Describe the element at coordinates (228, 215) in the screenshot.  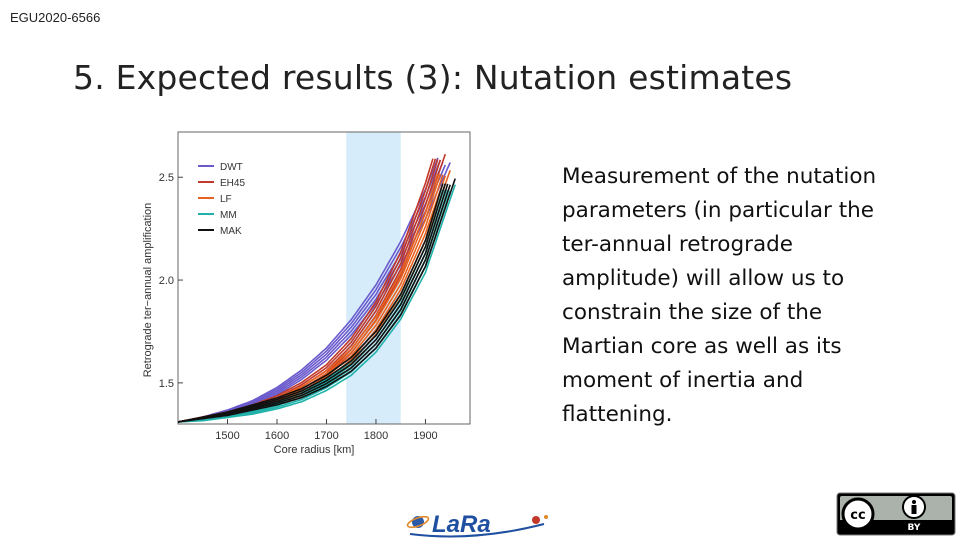
I see `legend-label-mm: MM` at that location.